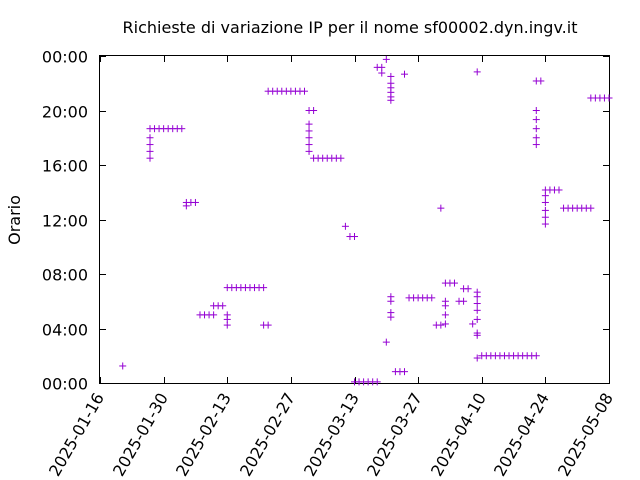 The image size is (640, 480). I want to click on y-tick-label: 04:00, so click(65, 330).